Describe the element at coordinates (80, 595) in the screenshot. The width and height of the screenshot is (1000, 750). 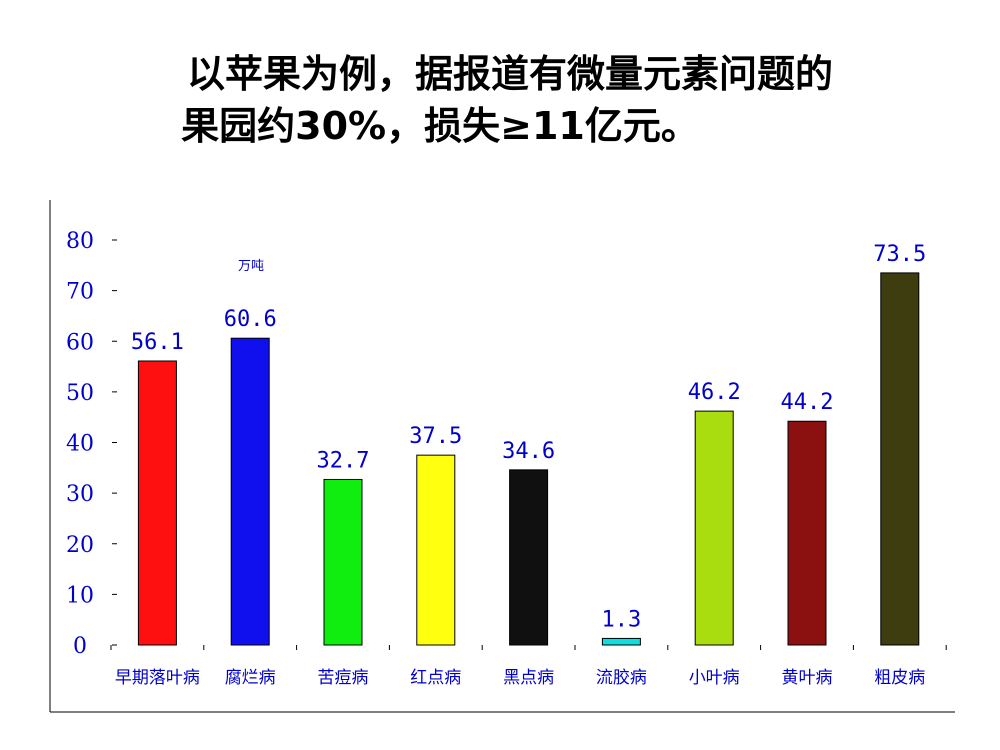
I see `y-tick-label: 10` at that location.